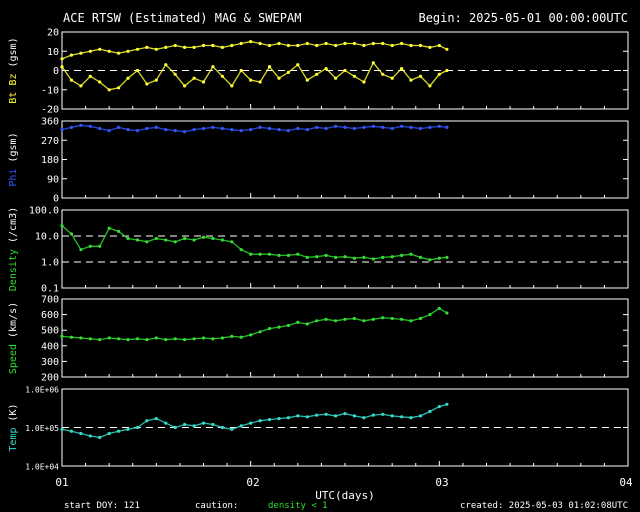  I want to click on begin-timestamp: Begin: 2025-05-01 00:00:00UTC, so click(523, 18).